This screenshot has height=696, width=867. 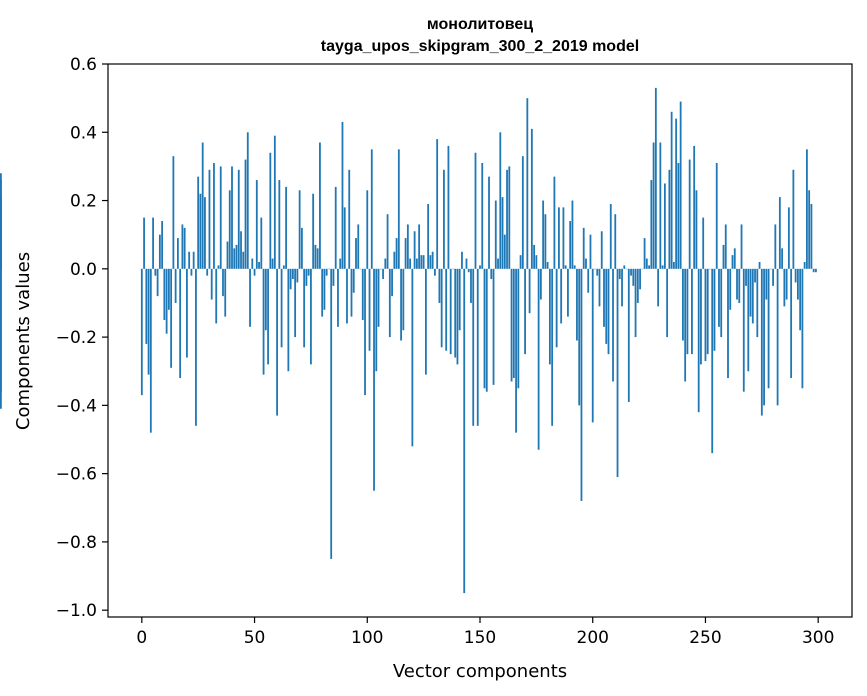 I want to click on x-tick-label: 300, so click(x=818, y=638).